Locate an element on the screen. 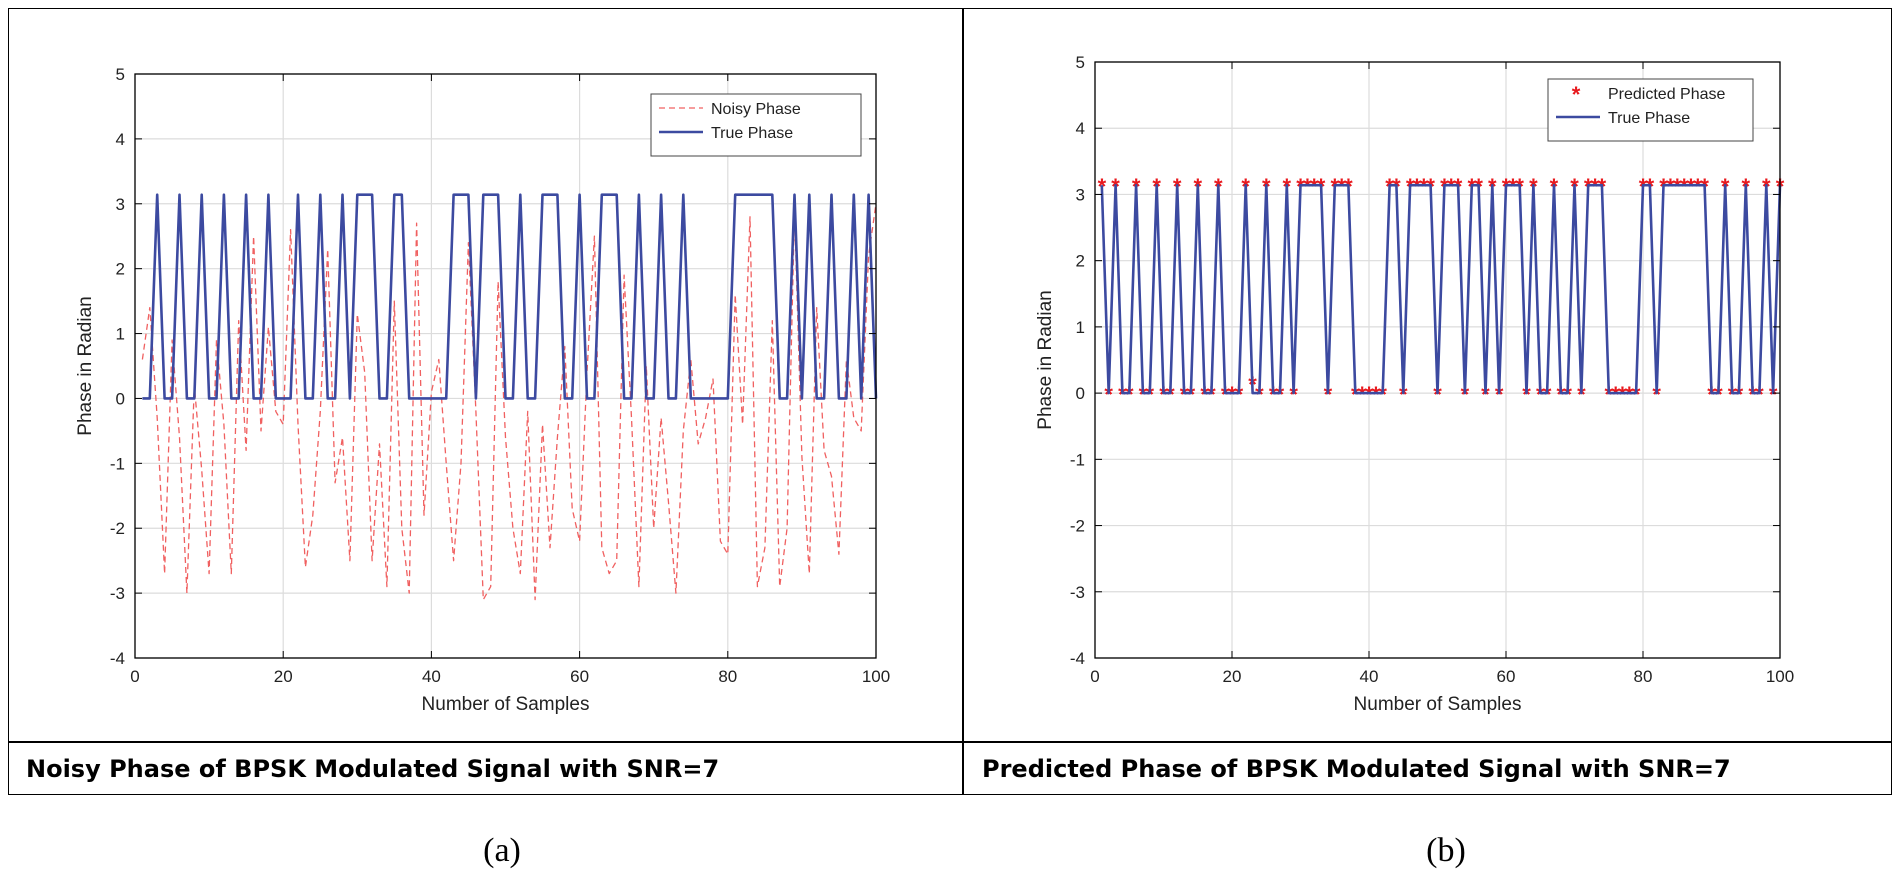 The image size is (1900, 877). sublabel-a: (a) is located at coordinates (502, 850).